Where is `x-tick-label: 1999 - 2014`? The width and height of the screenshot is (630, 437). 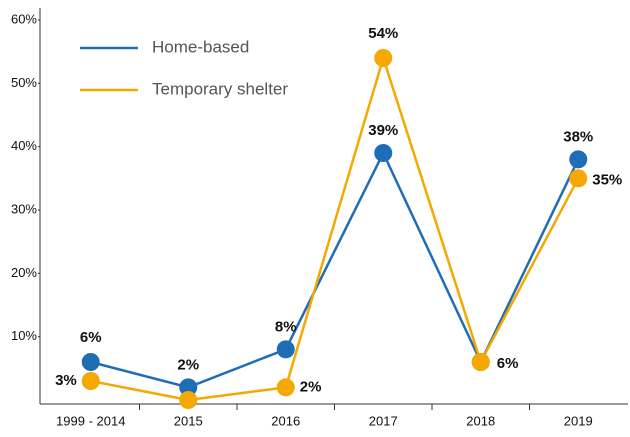
x-tick-label: 1999 - 2014 is located at coordinates (90, 420).